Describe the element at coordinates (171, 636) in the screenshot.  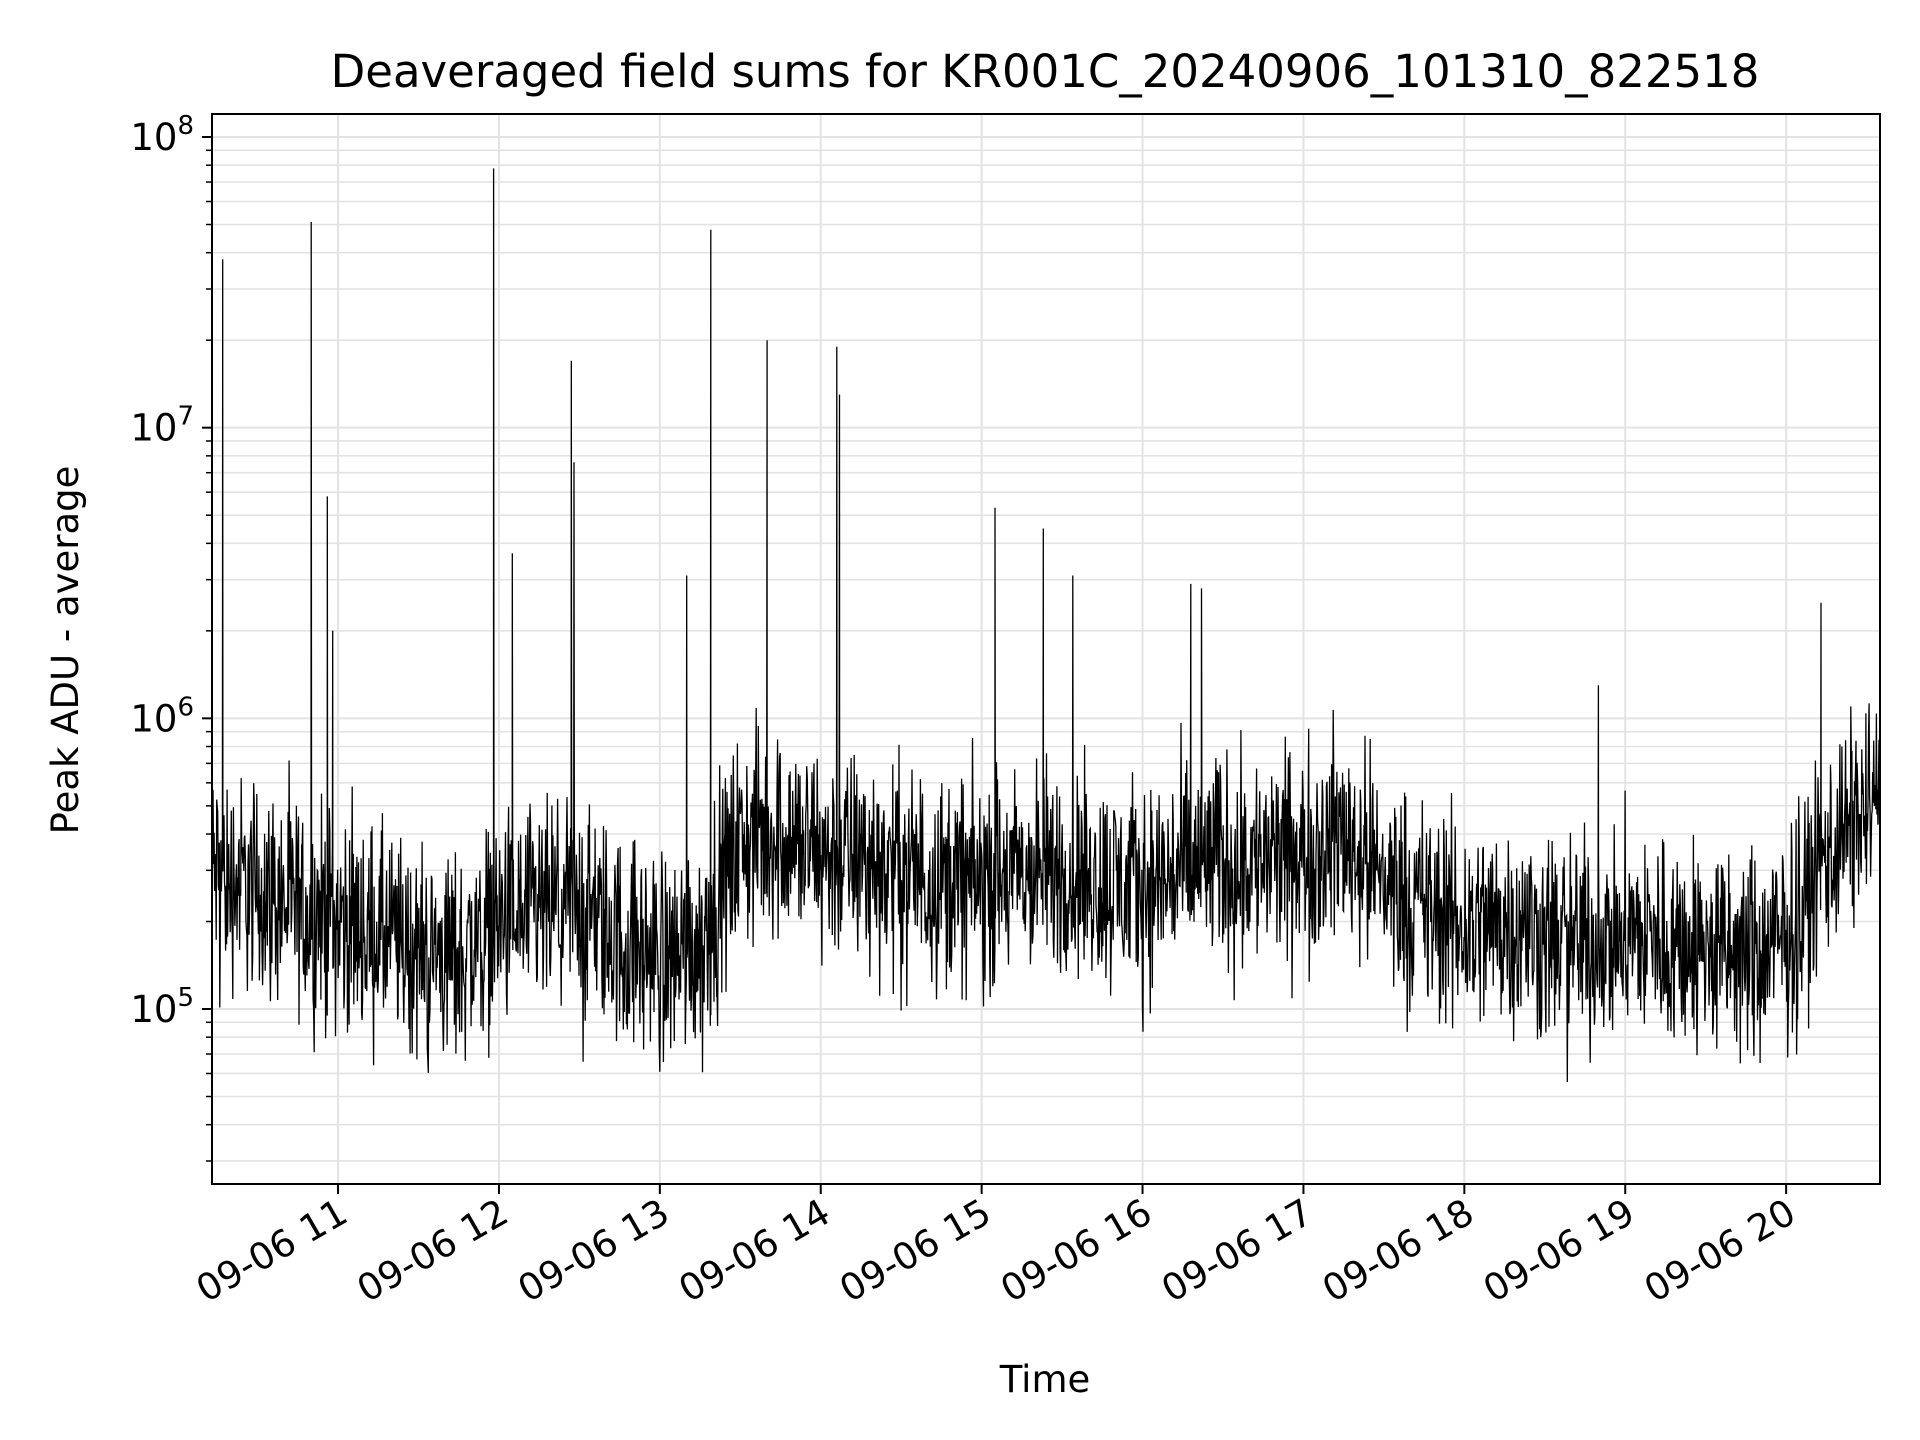
I see `y-axis: 105 106 107 108` at that location.